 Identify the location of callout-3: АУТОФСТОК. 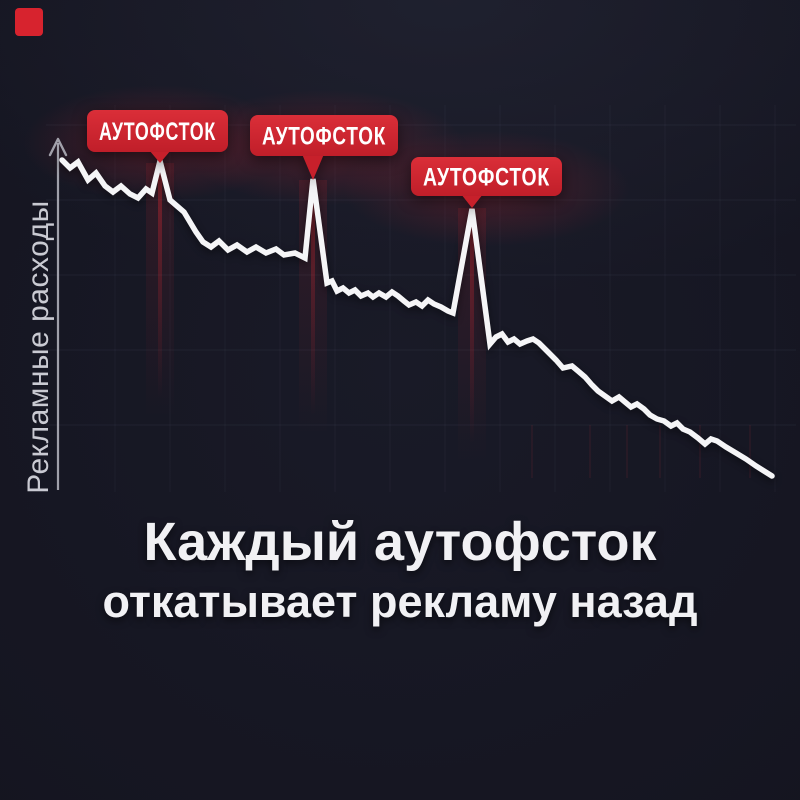
(486, 182).